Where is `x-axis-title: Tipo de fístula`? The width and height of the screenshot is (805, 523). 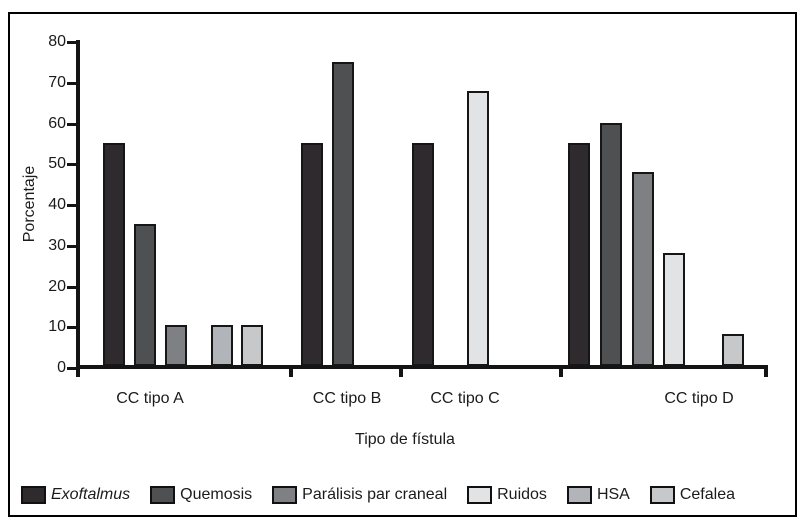 x-axis-title: Tipo de fístula is located at coordinates (405, 439).